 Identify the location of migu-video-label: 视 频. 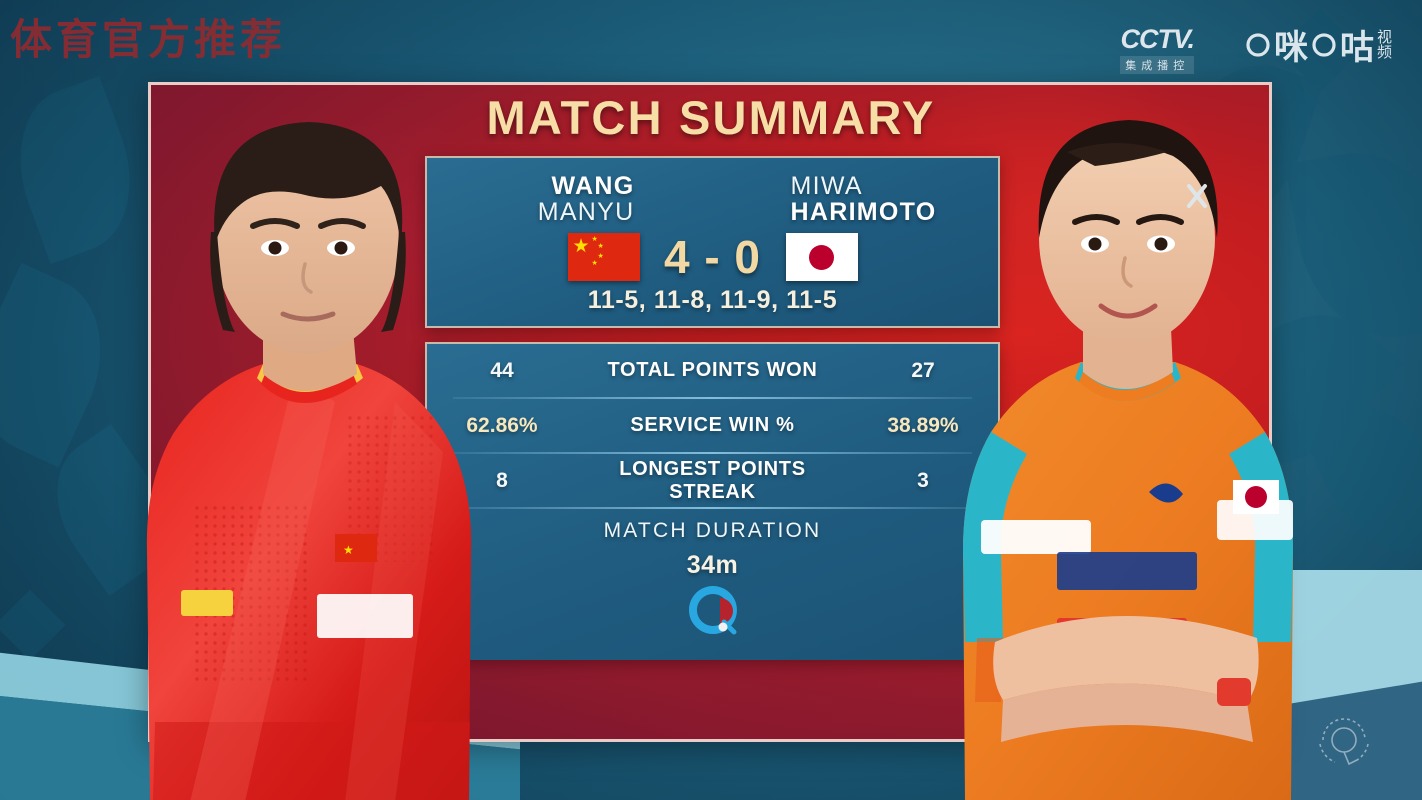
(1384, 44).